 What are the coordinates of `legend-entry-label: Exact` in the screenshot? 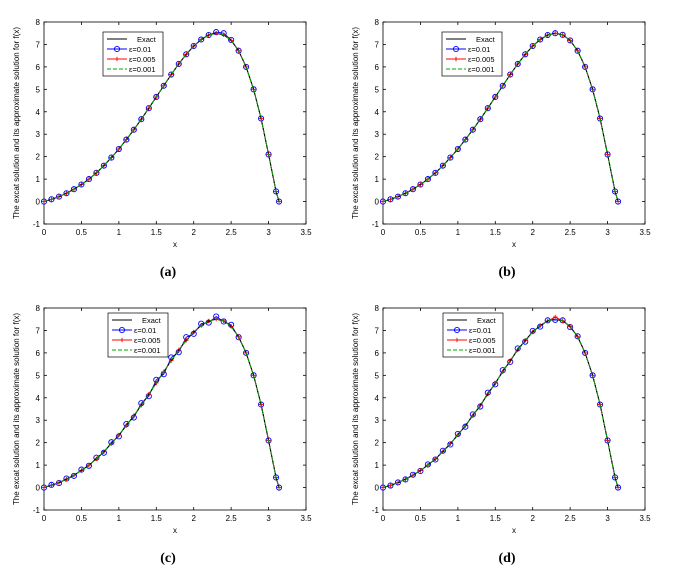 It's located at (147, 39).